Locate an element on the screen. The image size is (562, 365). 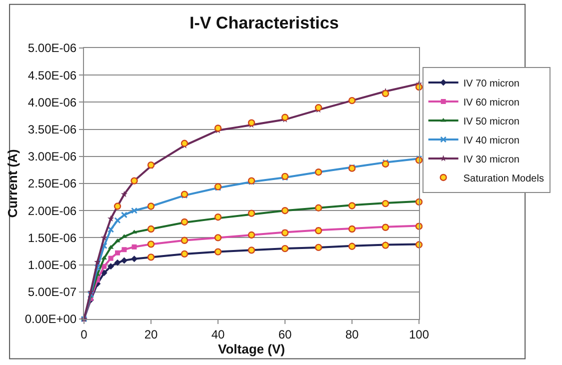
x-tick-label: 0 is located at coordinates (84, 334).